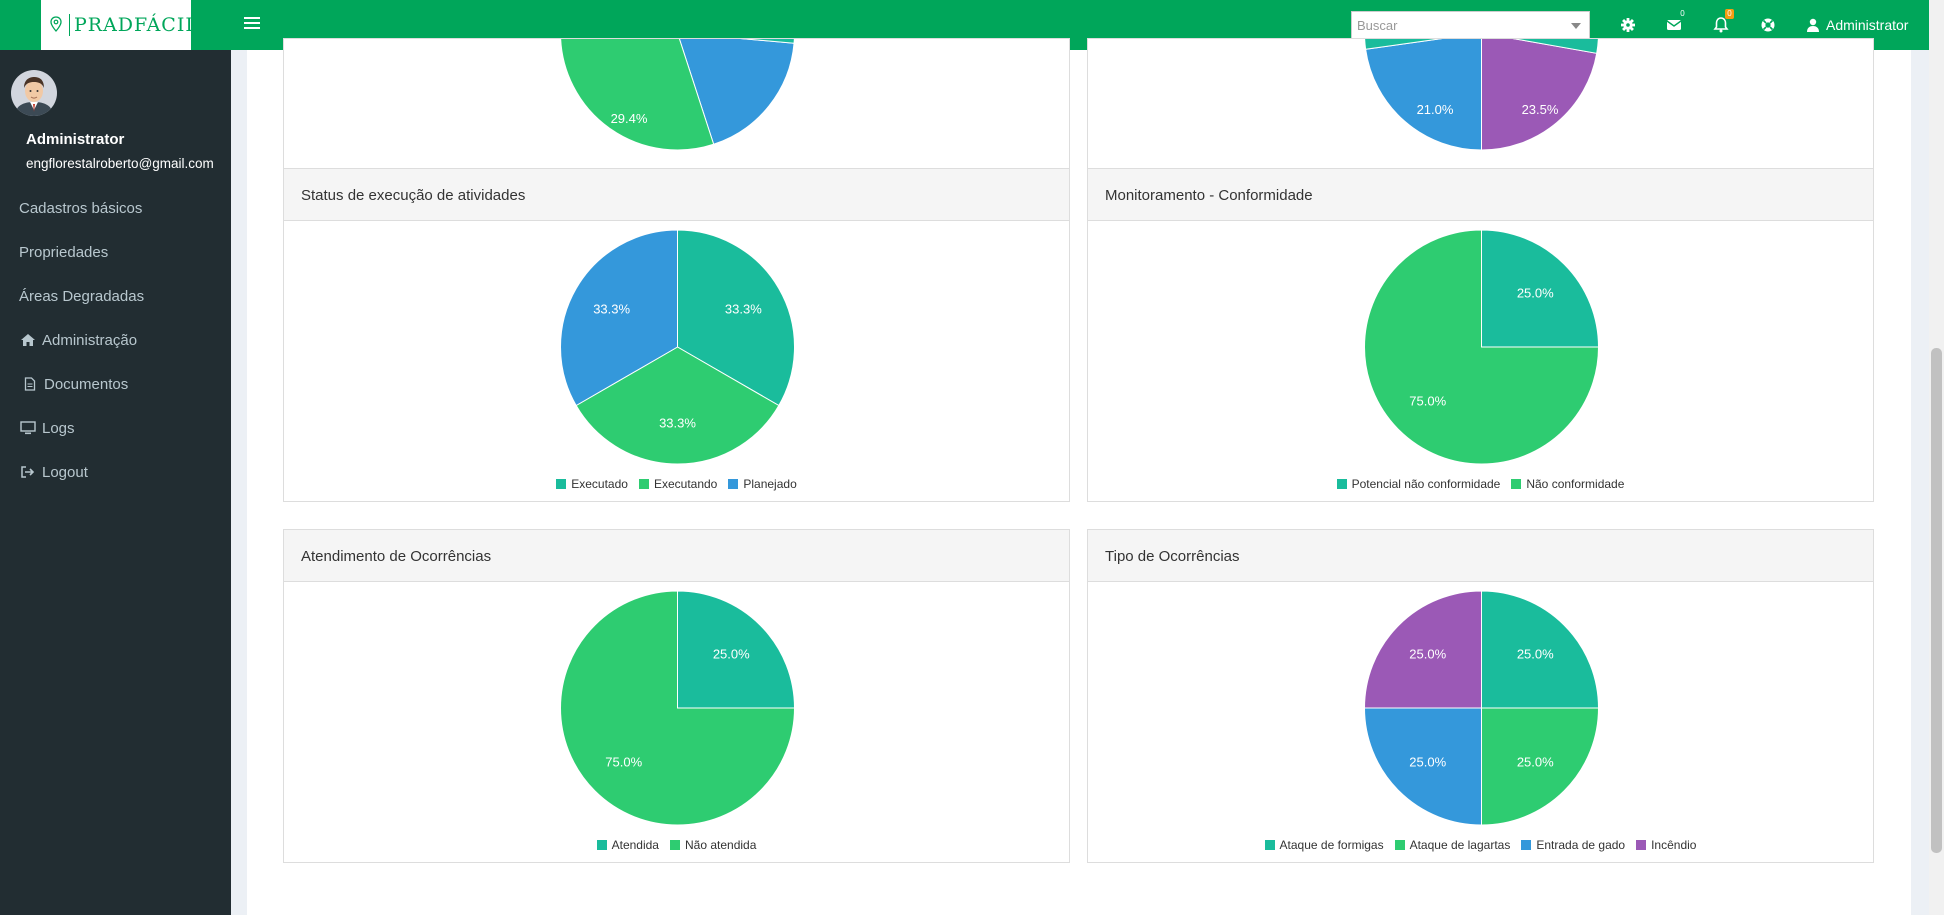 The image size is (1944, 915). I want to click on sidebar-item-cadastros-basicos: Cadastros básicos, so click(115, 208).